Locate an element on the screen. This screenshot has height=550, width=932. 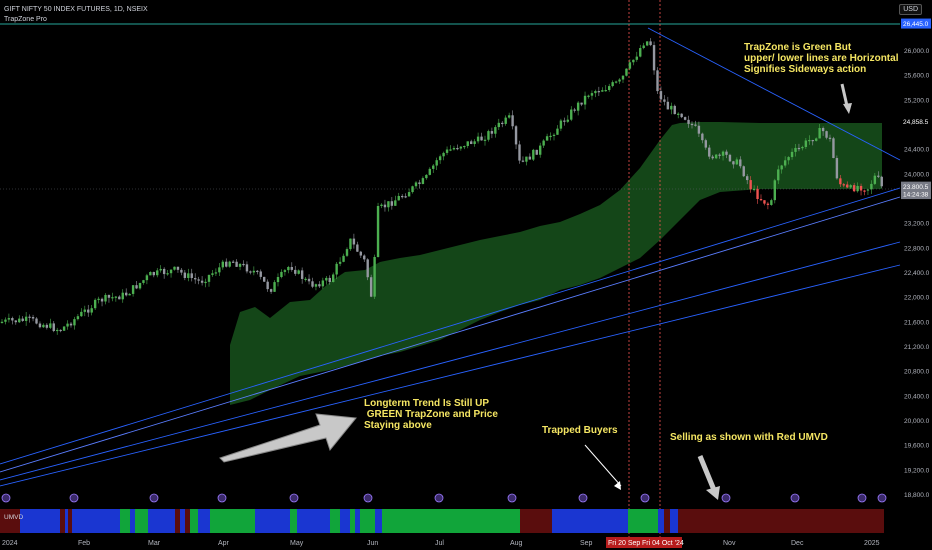
time-axis-label: Feb is located at coordinates (84, 543).